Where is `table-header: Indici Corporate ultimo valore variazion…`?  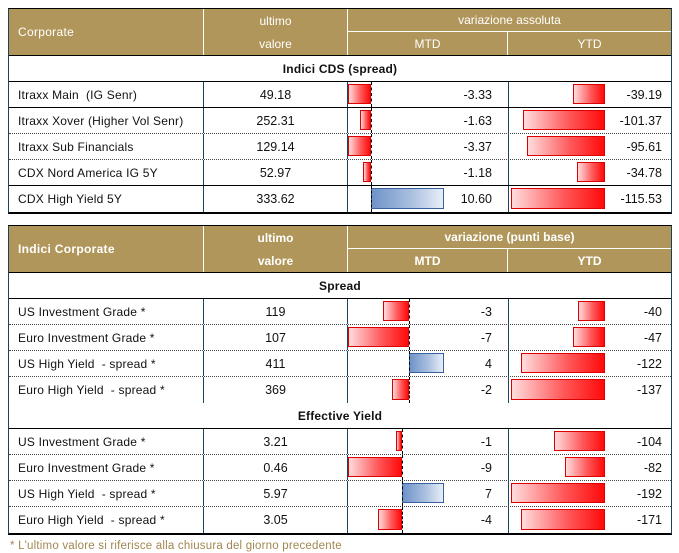
table-header: Indici Corporate ultimo valore variazion… is located at coordinates (340, 249).